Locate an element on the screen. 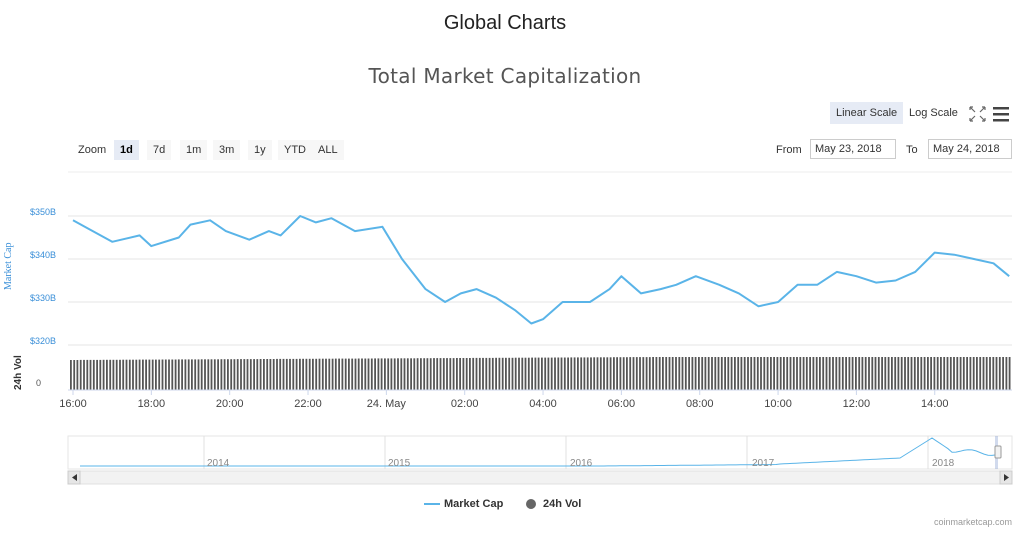  zoom-all-button: ALL is located at coordinates (328, 150).